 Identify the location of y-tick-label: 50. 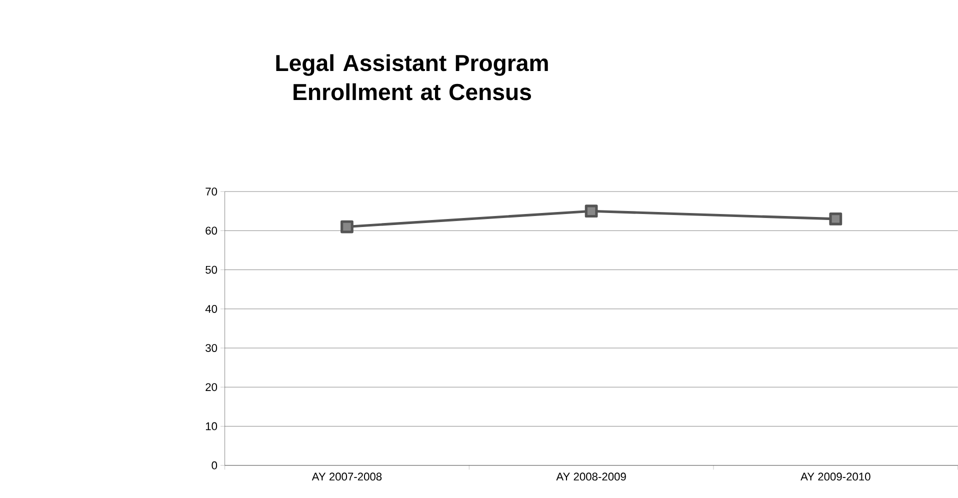
(212, 270).